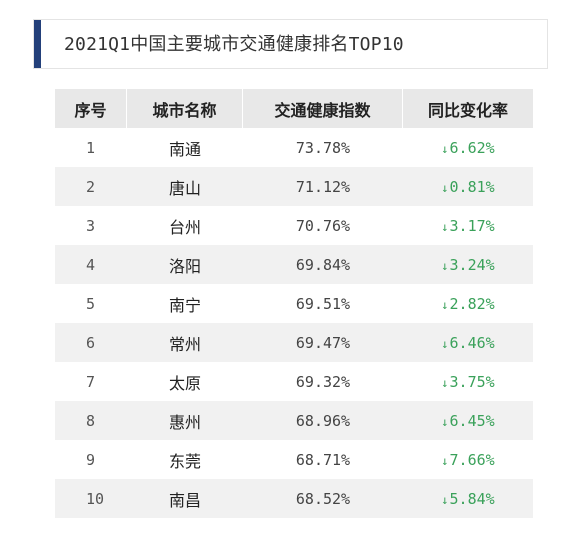 The width and height of the screenshot is (574, 537). What do you see at coordinates (185, 225) in the screenshot?
I see `city-cell: 台州` at bounding box center [185, 225].